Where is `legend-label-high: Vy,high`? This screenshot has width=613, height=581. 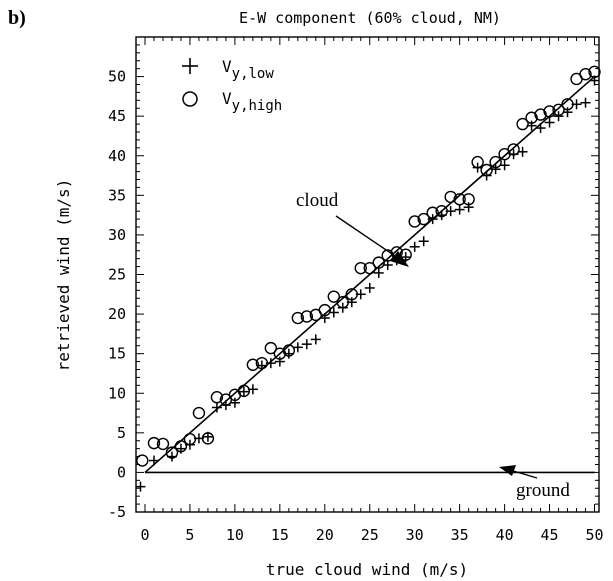
legend-label-high: Vy,high is located at coordinates (252, 101).